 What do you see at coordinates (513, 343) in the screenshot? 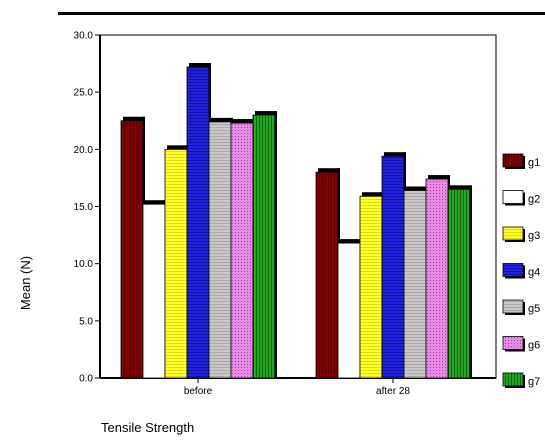
I see `legend-swatch-g6` at bounding box center [513, 343].